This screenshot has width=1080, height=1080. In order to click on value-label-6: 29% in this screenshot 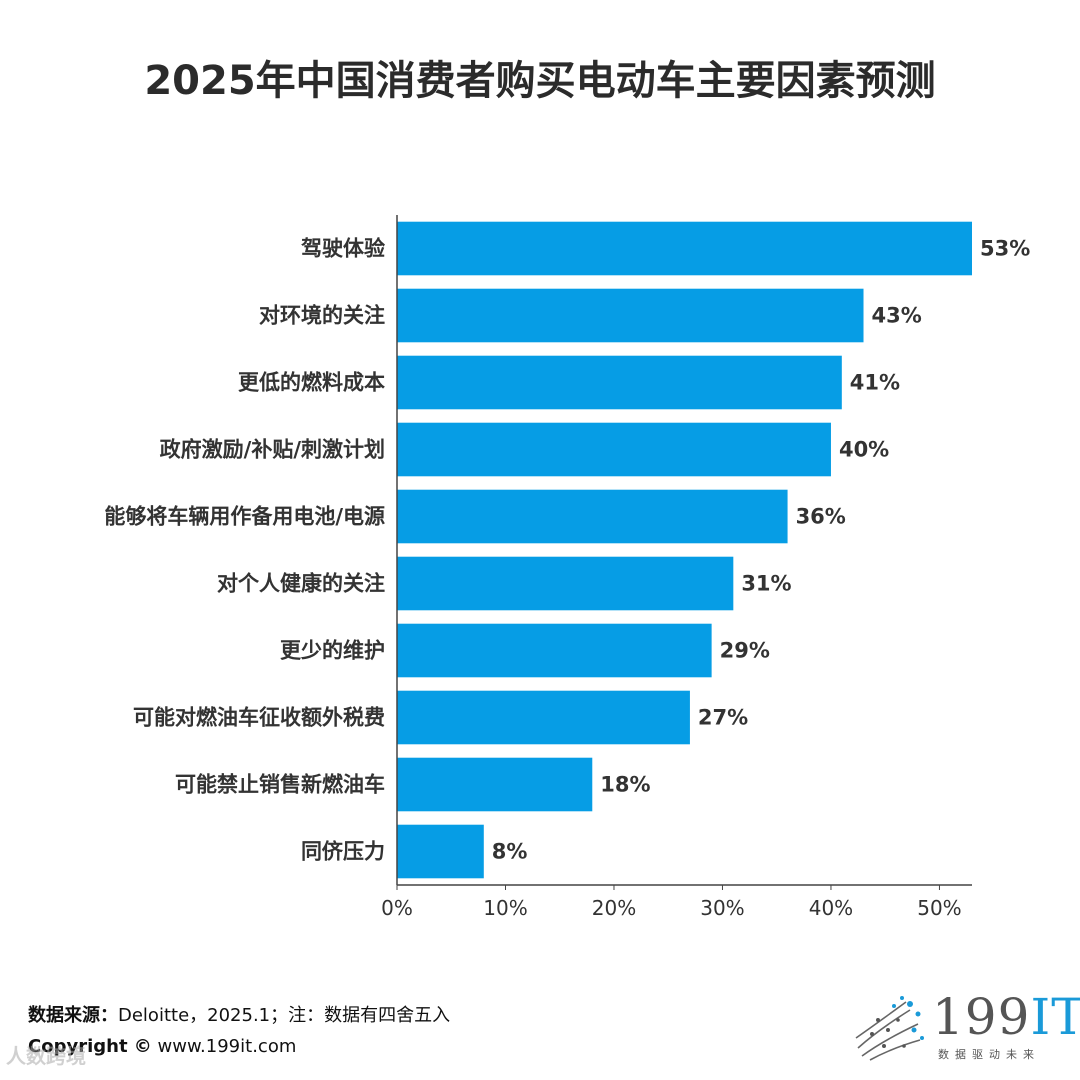, I will do `click(745, 651)`.